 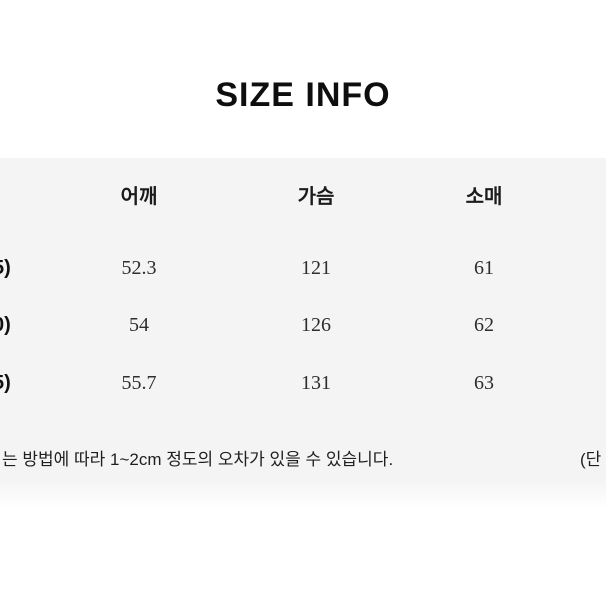 I want to click on table-header-row: 어깨 가슴 소매, so click(x=303, y=197).